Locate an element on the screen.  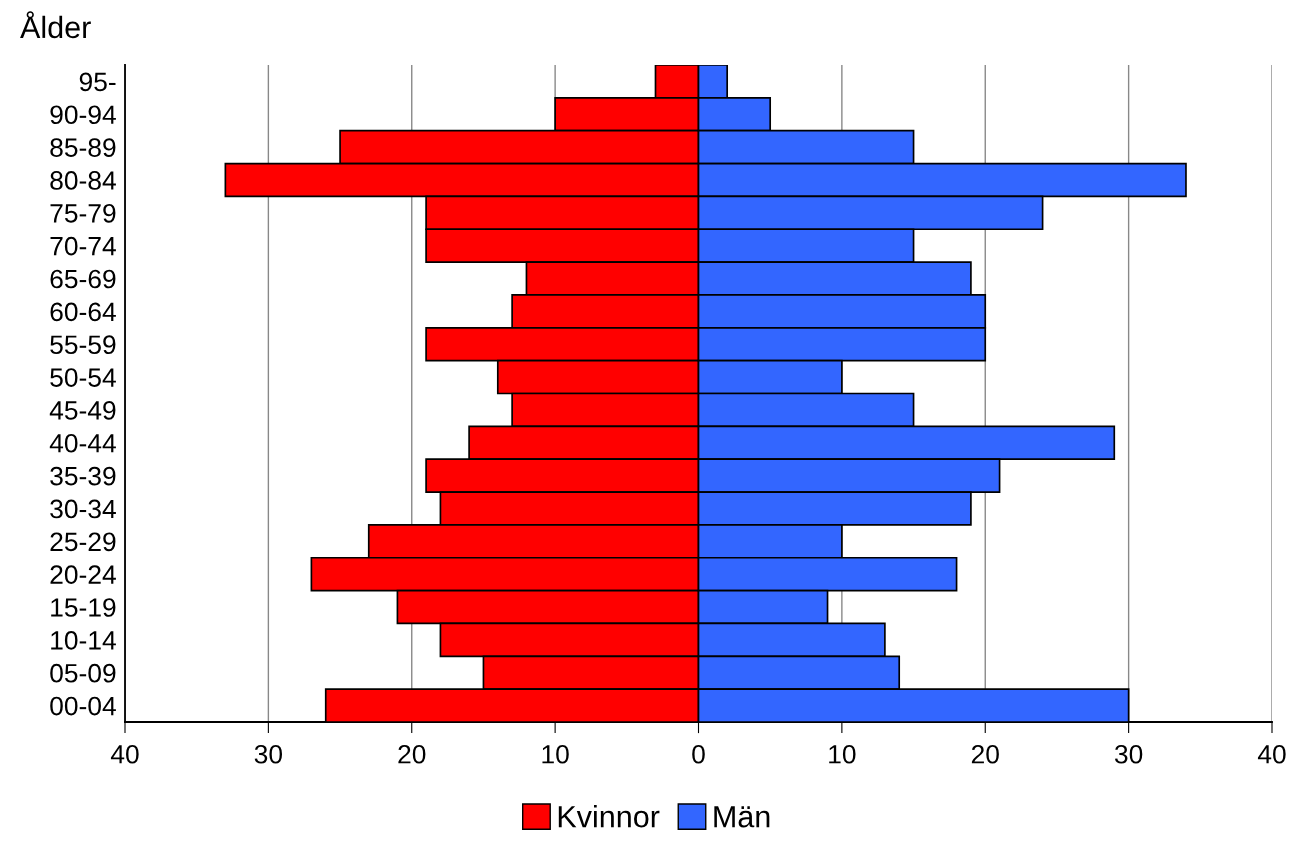
y-tick-label: 90-94 is located at coordinates (83, 115).